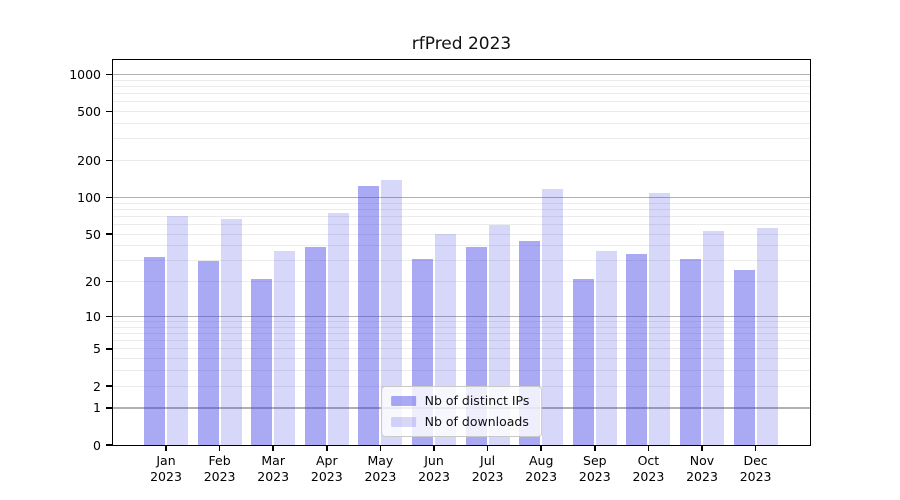 The image size is (900, 500). I want to click on x-tick-mark-nov-2023, so click(702, 448).